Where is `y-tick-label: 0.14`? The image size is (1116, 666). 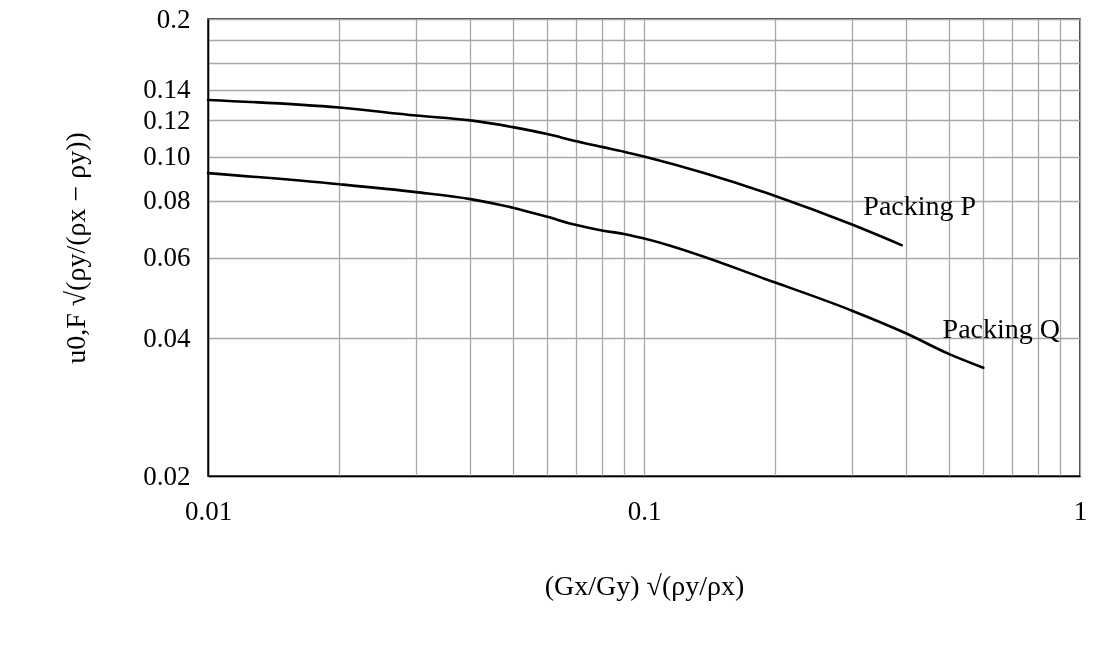
y-tick-label: 0.14 is located at coordinates (167, 89).